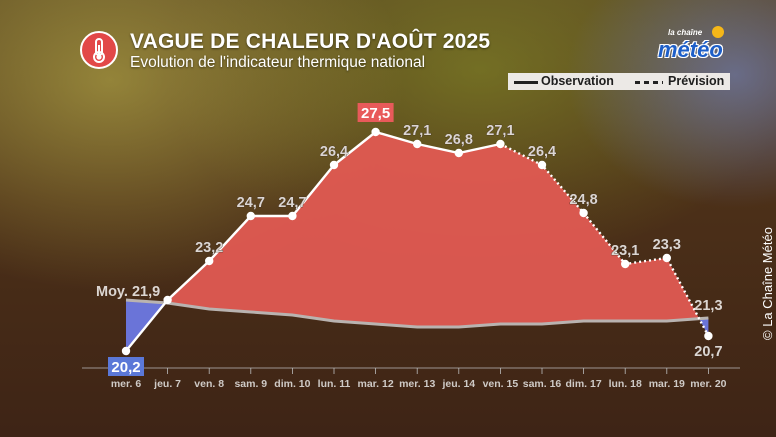 The width and height of the screenshot is (776, 437). Describe the element at coordinates (126, 384) in the screenshot. I see `x-tick-label: mer. 6` at that location.